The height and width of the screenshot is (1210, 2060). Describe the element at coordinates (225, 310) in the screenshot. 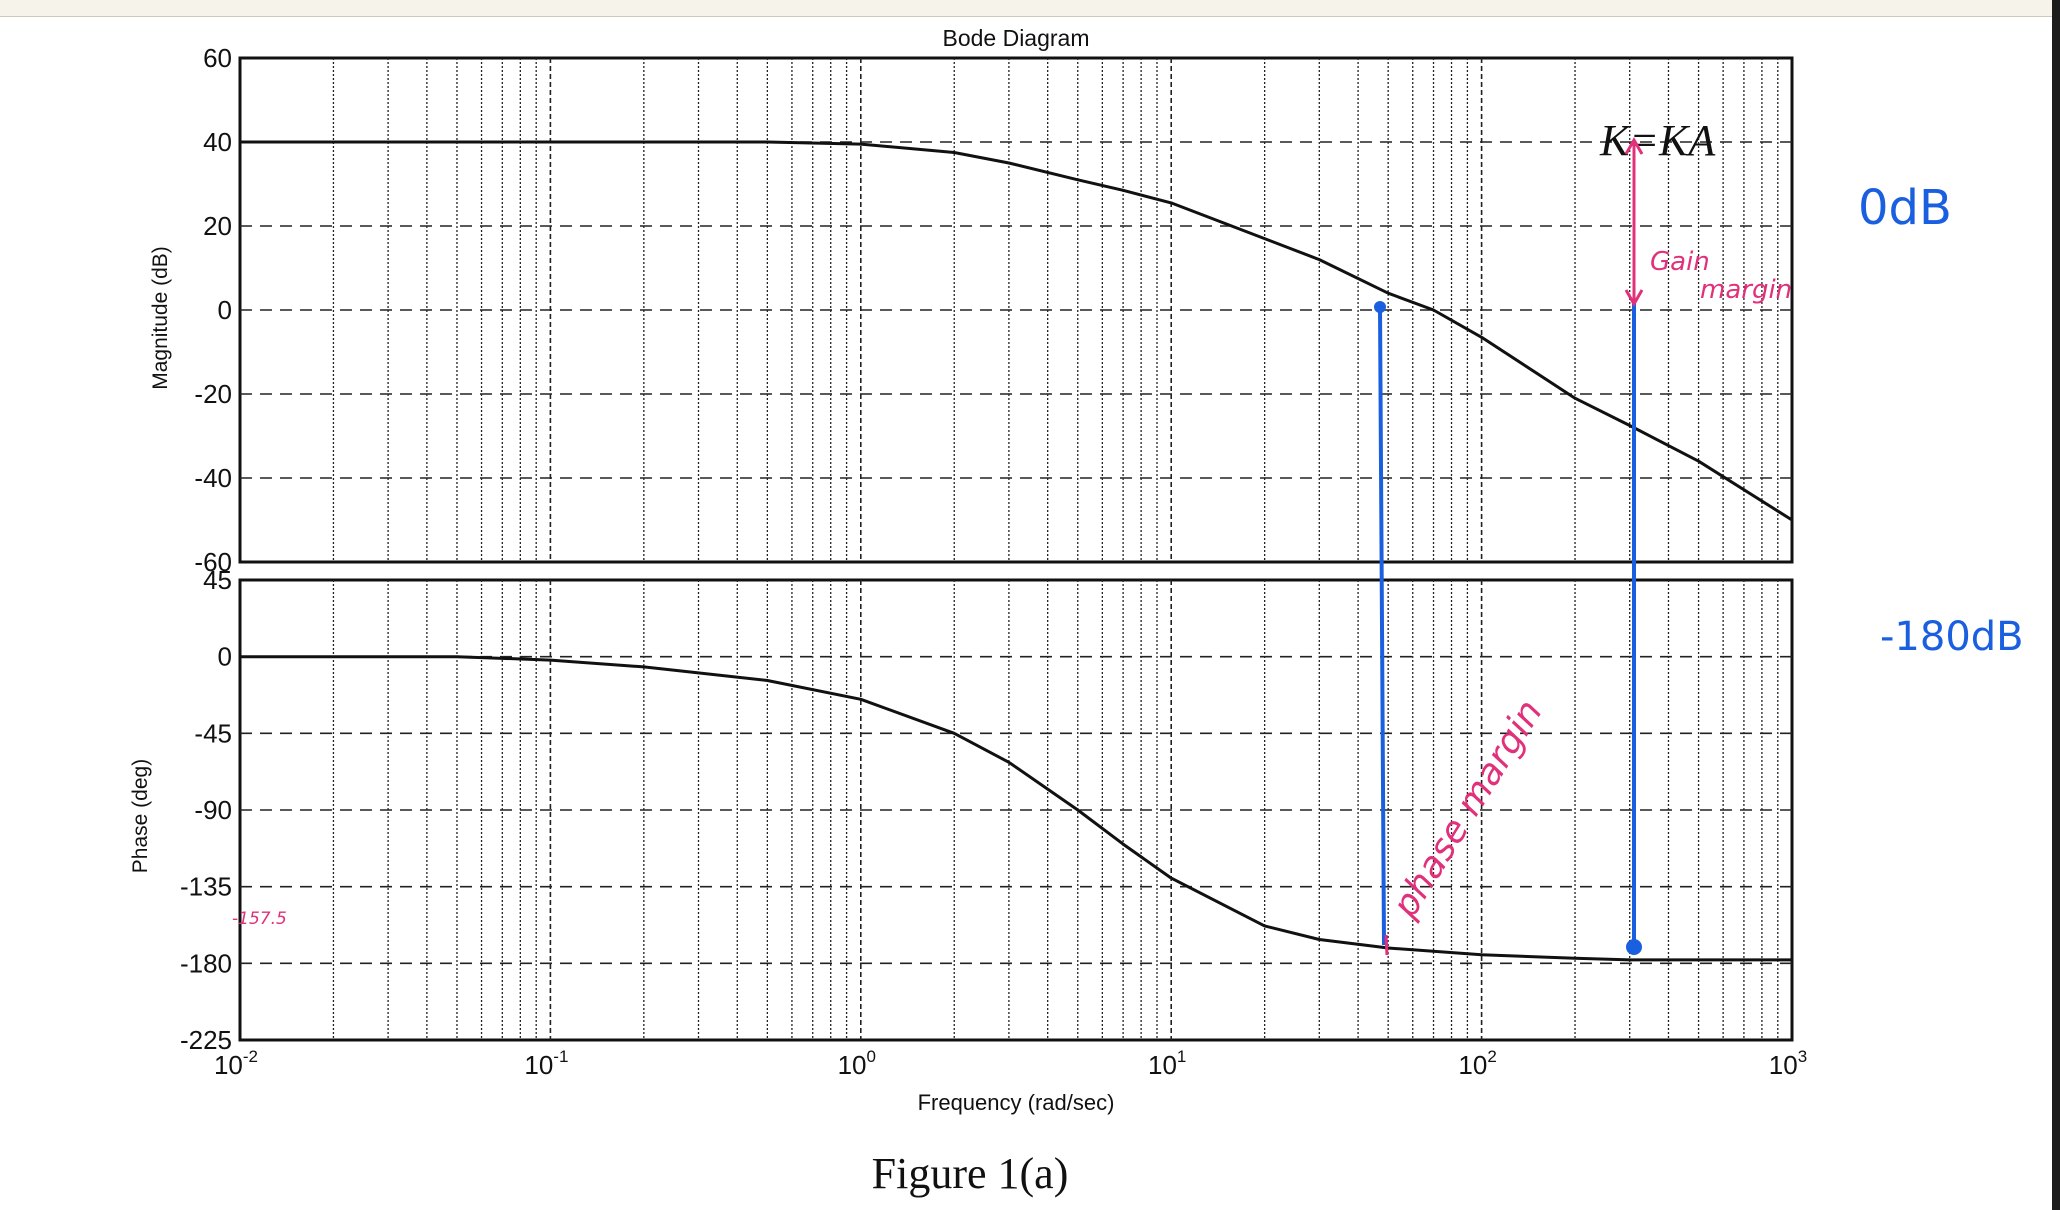

I see `magnitude-ytick-label: 0` at that location.